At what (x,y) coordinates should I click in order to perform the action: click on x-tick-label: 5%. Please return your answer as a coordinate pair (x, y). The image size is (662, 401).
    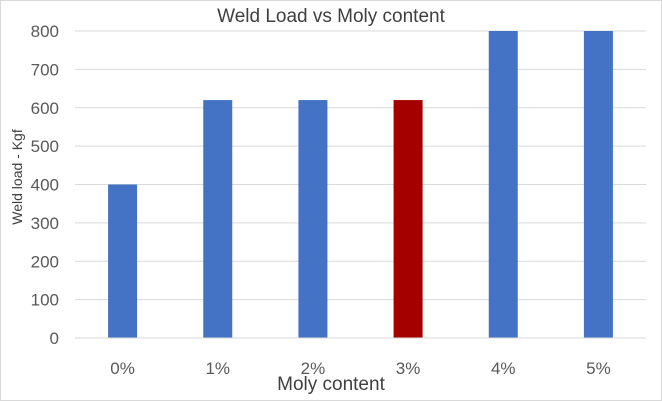
    Looking at the image, I should click on (598, 368).